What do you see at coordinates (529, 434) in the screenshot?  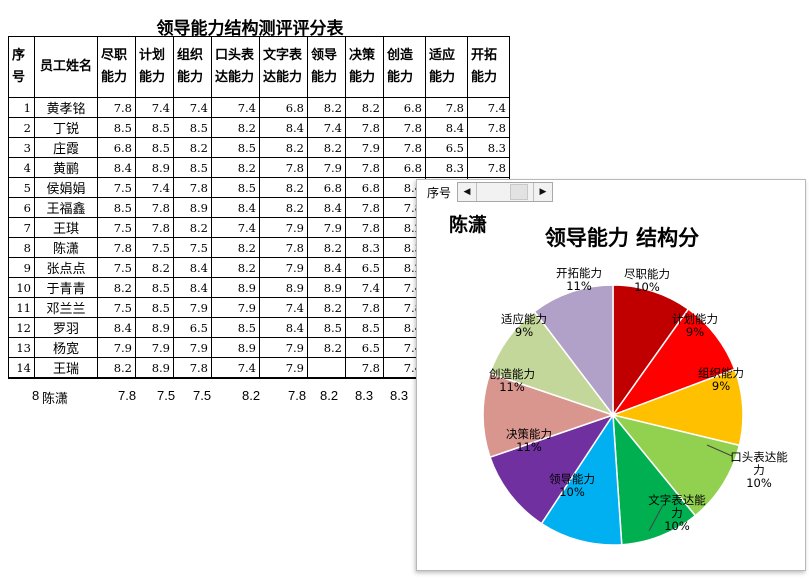 I see `slice-label: 决策能力` at bounding box center [529, 434].